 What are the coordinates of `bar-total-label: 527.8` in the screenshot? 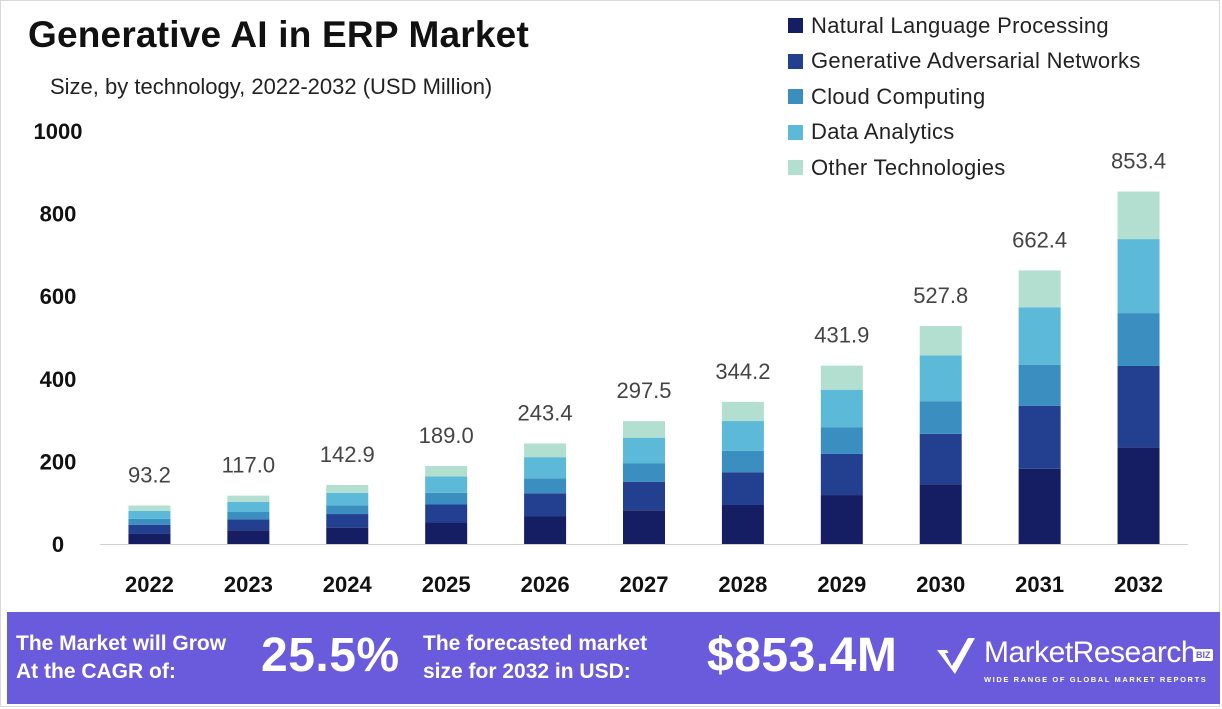 It's located at (940, 295).